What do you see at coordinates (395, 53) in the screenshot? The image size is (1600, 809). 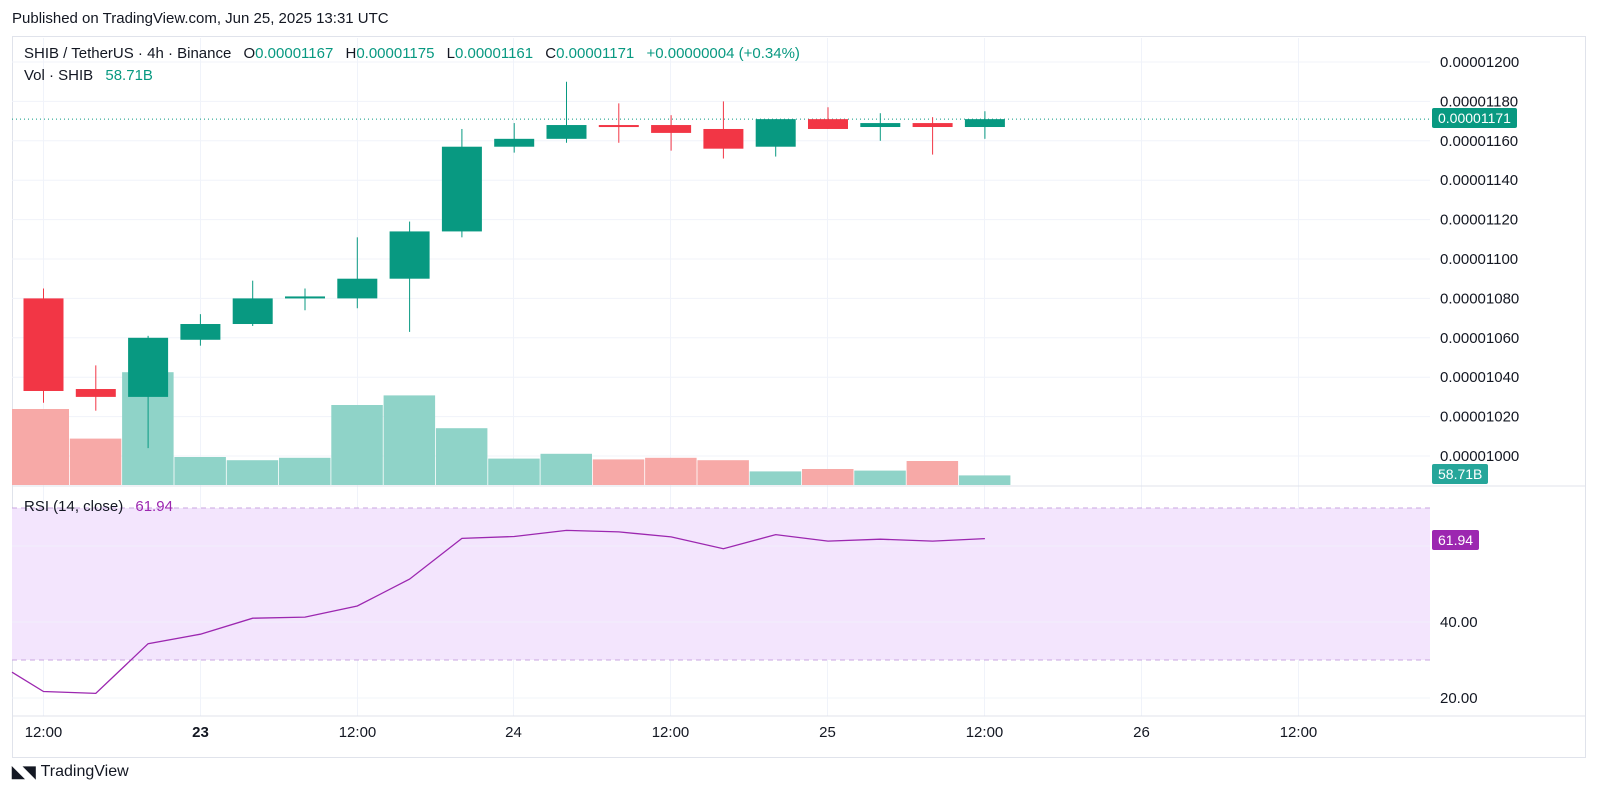 I see `high-value: 0.00001175` at bounding box center [395, 53].